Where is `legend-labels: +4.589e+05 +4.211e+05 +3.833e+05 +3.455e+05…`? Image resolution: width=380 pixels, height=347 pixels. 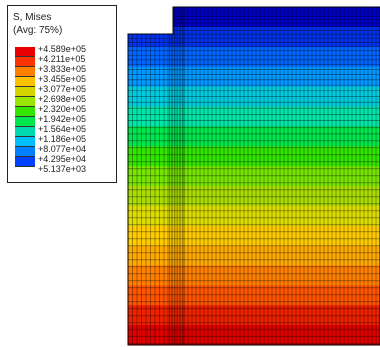
legend-labels: +4.589e+05 +4.211e+05 +3.833e+05 +3.455e+05… is located at coordinates (62, 109).